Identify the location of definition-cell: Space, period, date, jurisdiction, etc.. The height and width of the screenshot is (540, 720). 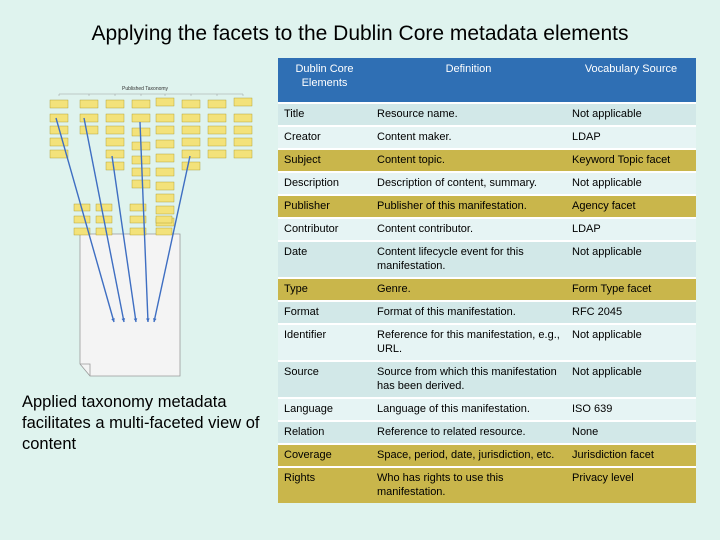
(468, 455).